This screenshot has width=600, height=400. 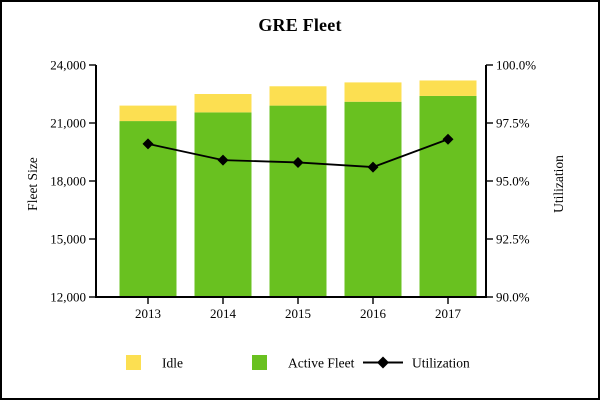 I want to click on utilization-marker-2015, so click(x=298, y=162).